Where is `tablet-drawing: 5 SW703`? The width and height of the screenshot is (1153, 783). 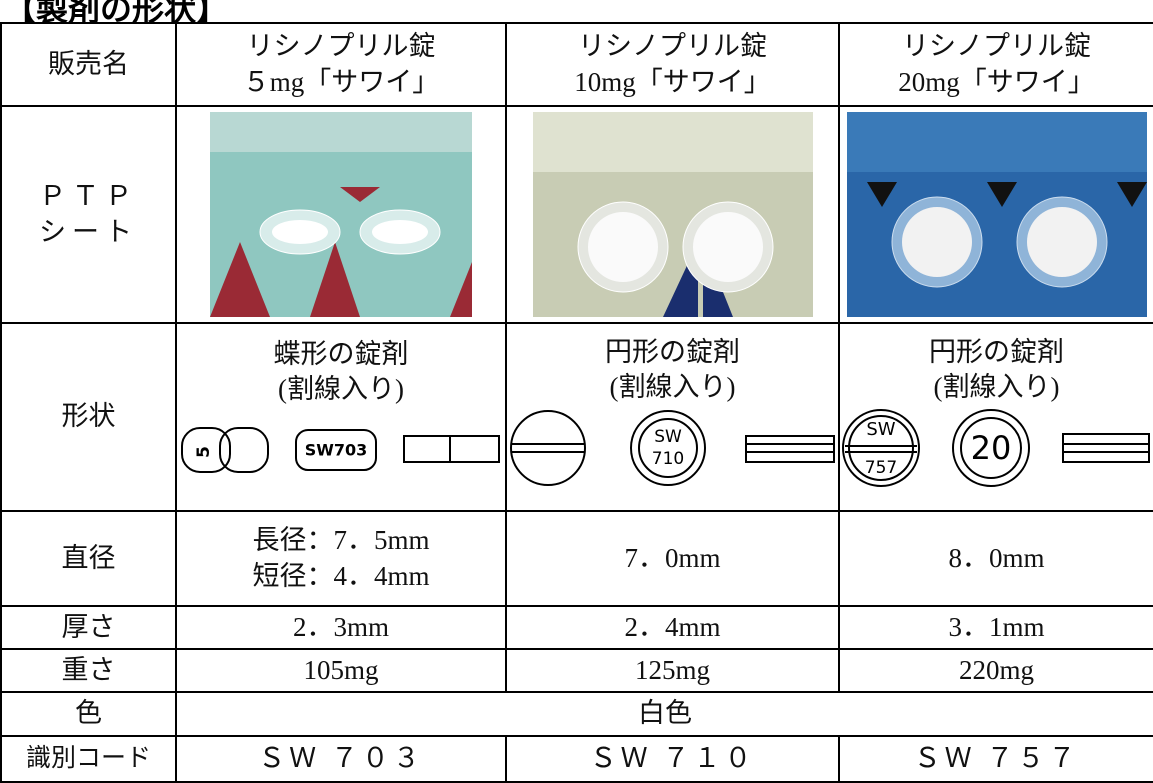
tablet-drawing: 5 SW703 is located at coordinates (340, 449).